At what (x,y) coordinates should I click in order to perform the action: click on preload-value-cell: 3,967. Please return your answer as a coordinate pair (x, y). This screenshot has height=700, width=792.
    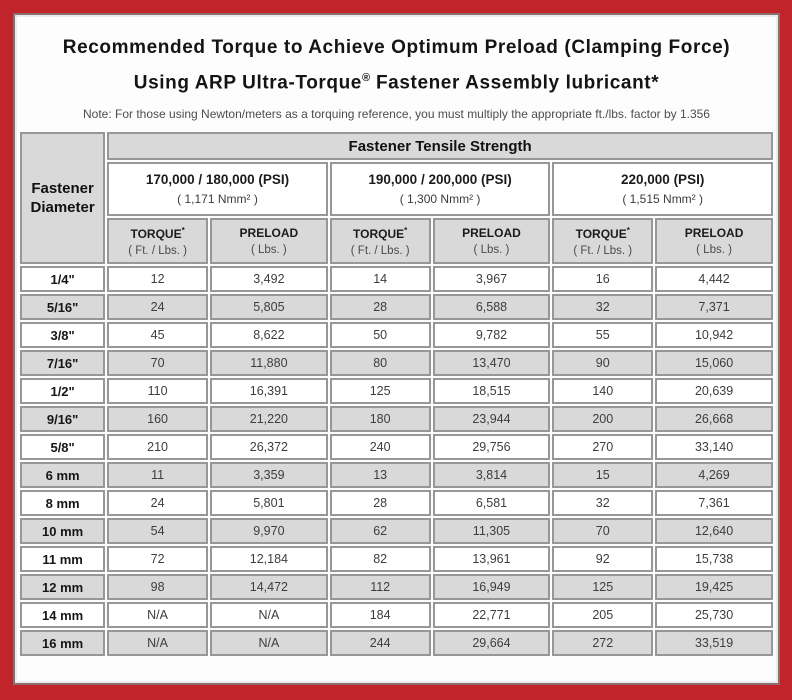
    Looking at the image, I should click on (491, 279).